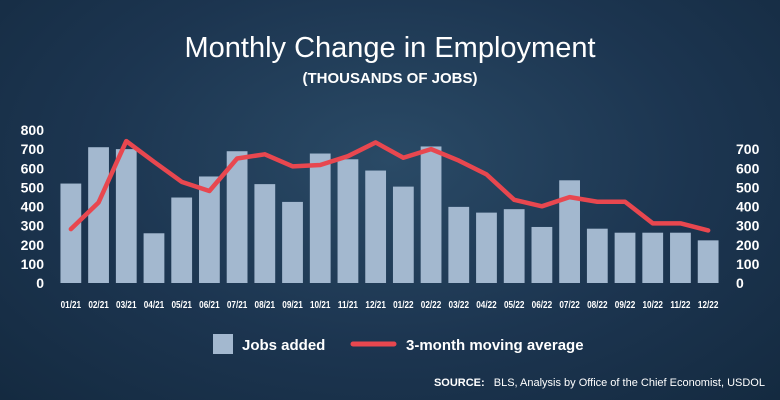  Describe the element at coordinates (348, 304) in the screenshot. I see `x-tick-label: 11/21` at that location.